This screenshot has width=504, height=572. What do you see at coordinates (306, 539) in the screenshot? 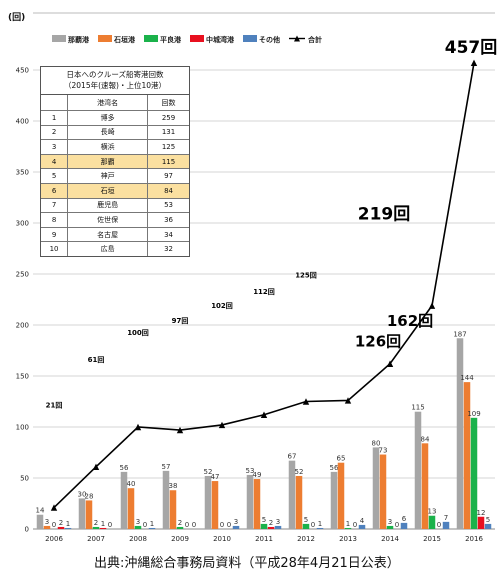
I see `x-tick-label: 2012` at bounding box center [306, 539].